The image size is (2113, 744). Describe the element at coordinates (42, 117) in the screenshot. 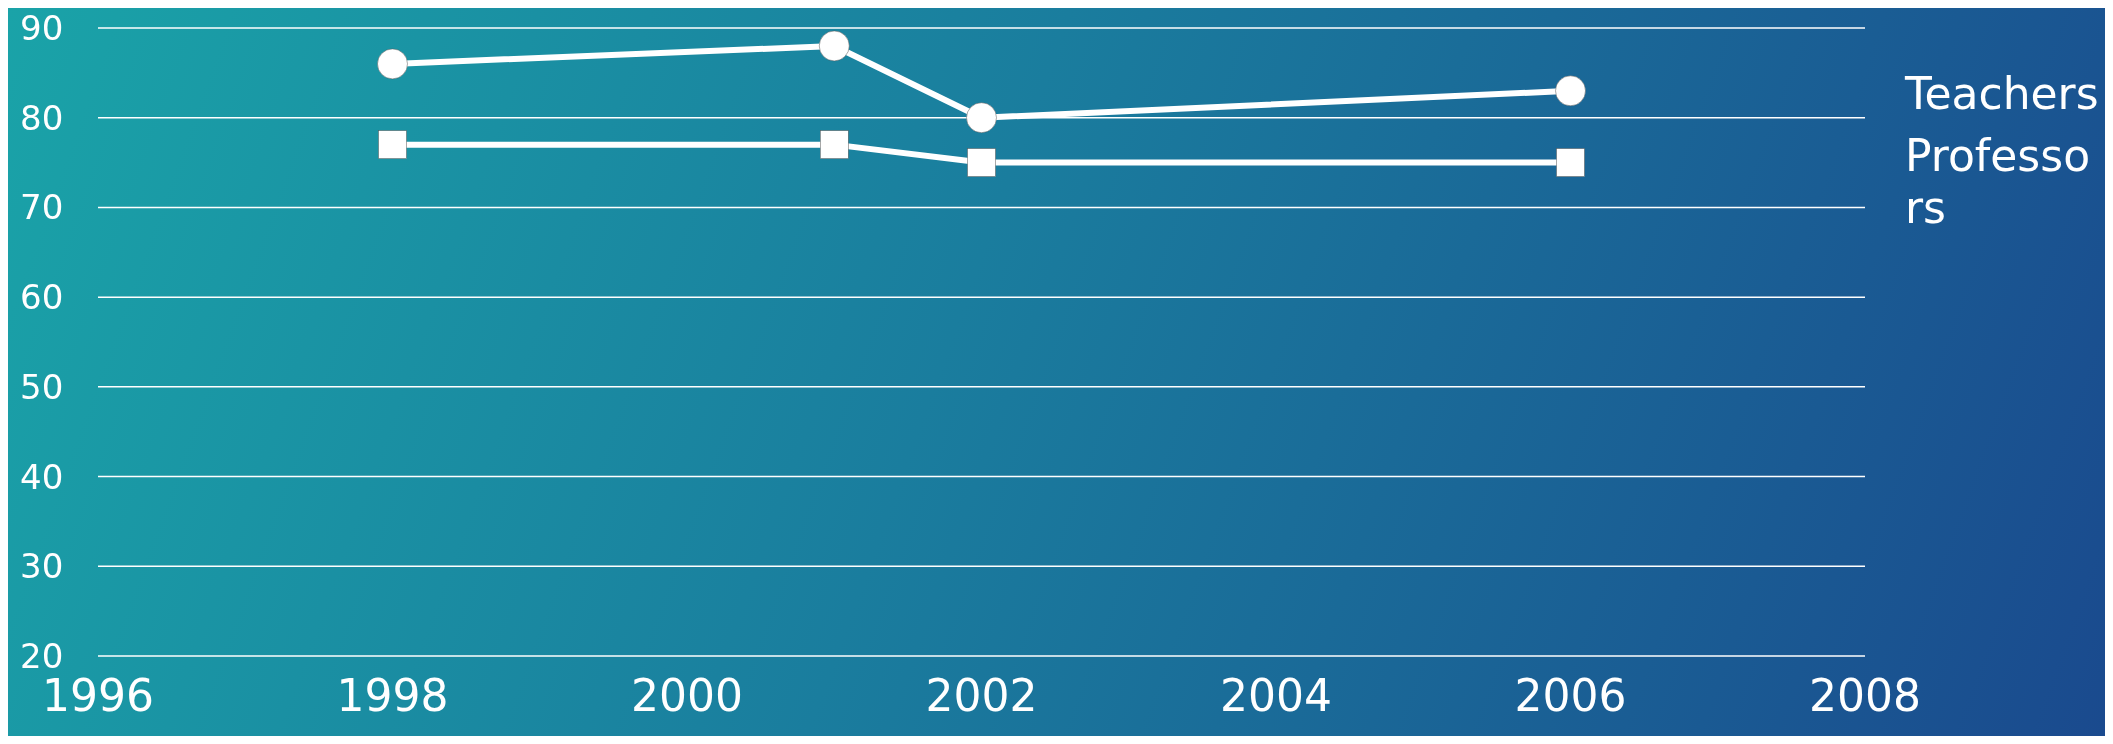

I see `y-tick-label: 80` at that location.